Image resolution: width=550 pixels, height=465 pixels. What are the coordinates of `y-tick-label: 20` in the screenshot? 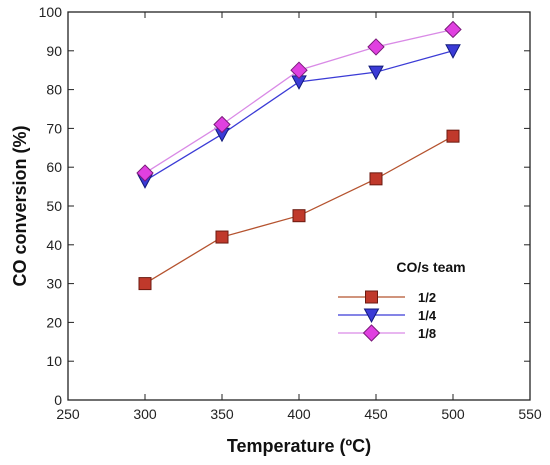 It's located at (54, 322).